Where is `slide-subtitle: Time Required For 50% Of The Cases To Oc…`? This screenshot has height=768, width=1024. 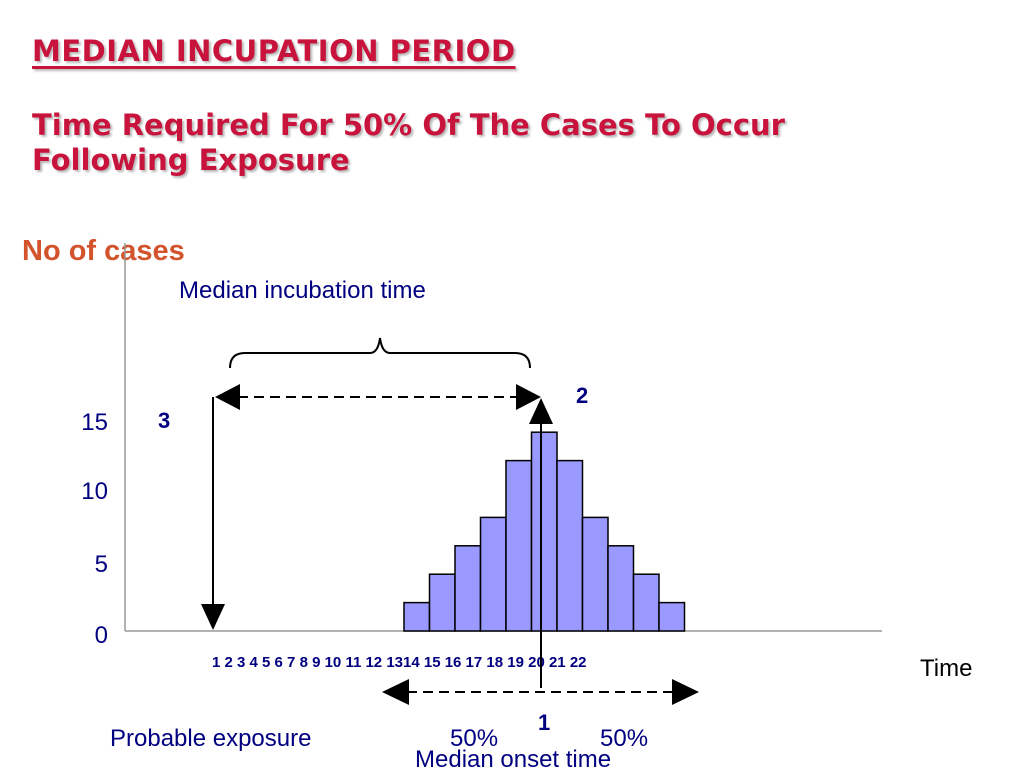
slide-subtitle: Time Required For 50% Of The Cases To Oc… is located at coordinates (408, 142).